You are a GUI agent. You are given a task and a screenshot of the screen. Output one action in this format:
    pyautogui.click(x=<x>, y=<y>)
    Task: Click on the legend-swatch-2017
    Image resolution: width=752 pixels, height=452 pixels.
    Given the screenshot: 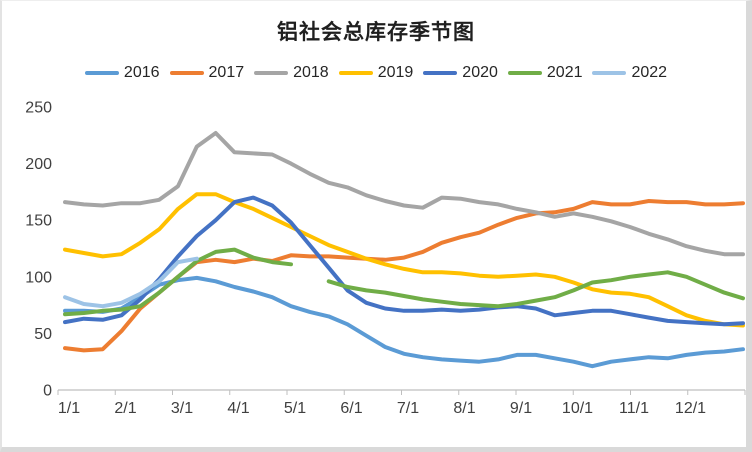 What is the action you would take?
    pyautogui.click(x=186, y=73)
    